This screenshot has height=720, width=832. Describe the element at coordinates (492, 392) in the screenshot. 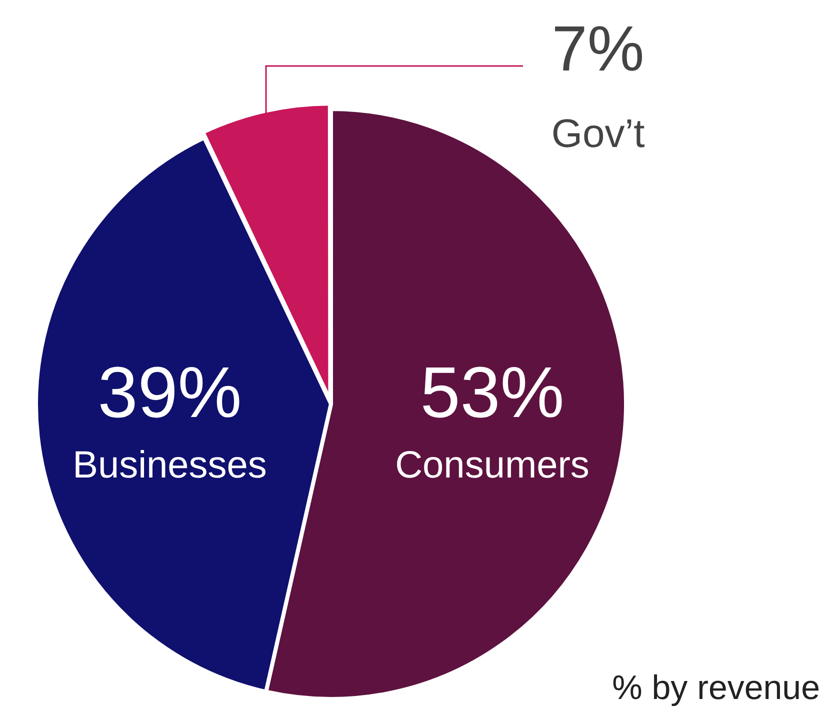

I see `data-label: 53%` at that location.